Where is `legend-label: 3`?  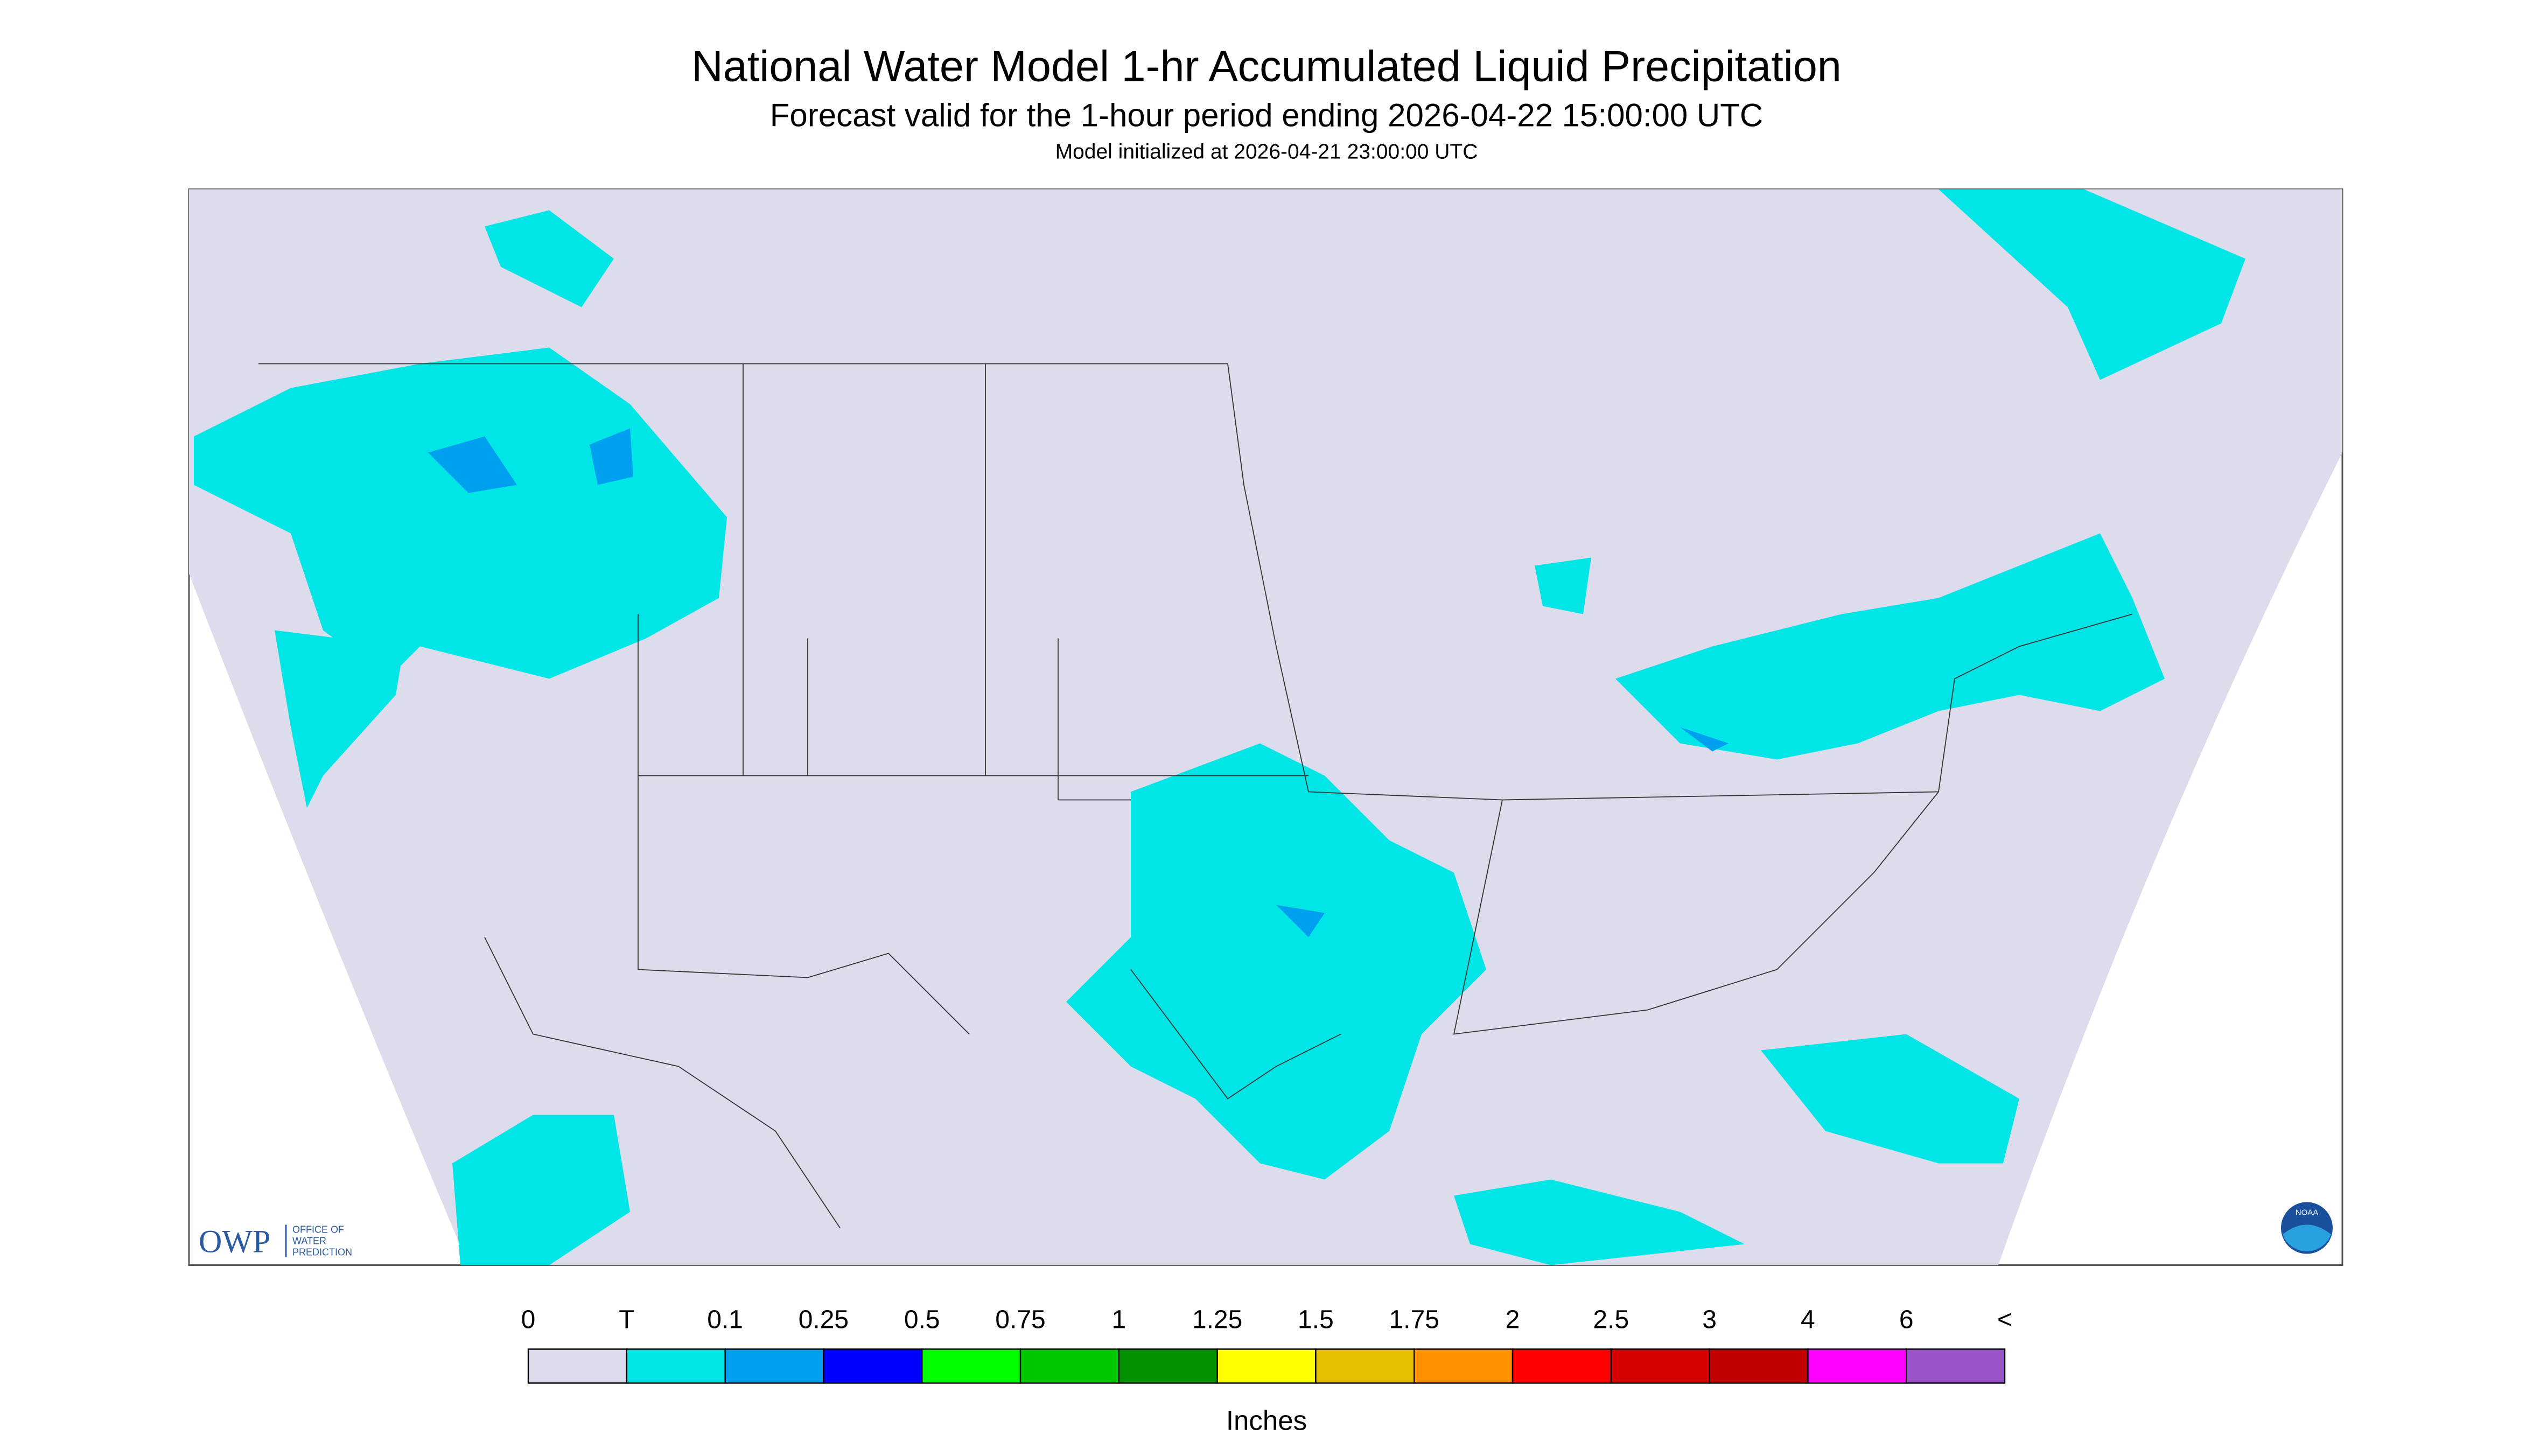 legend-label: 3 is located at coordinates (1709, 1320).